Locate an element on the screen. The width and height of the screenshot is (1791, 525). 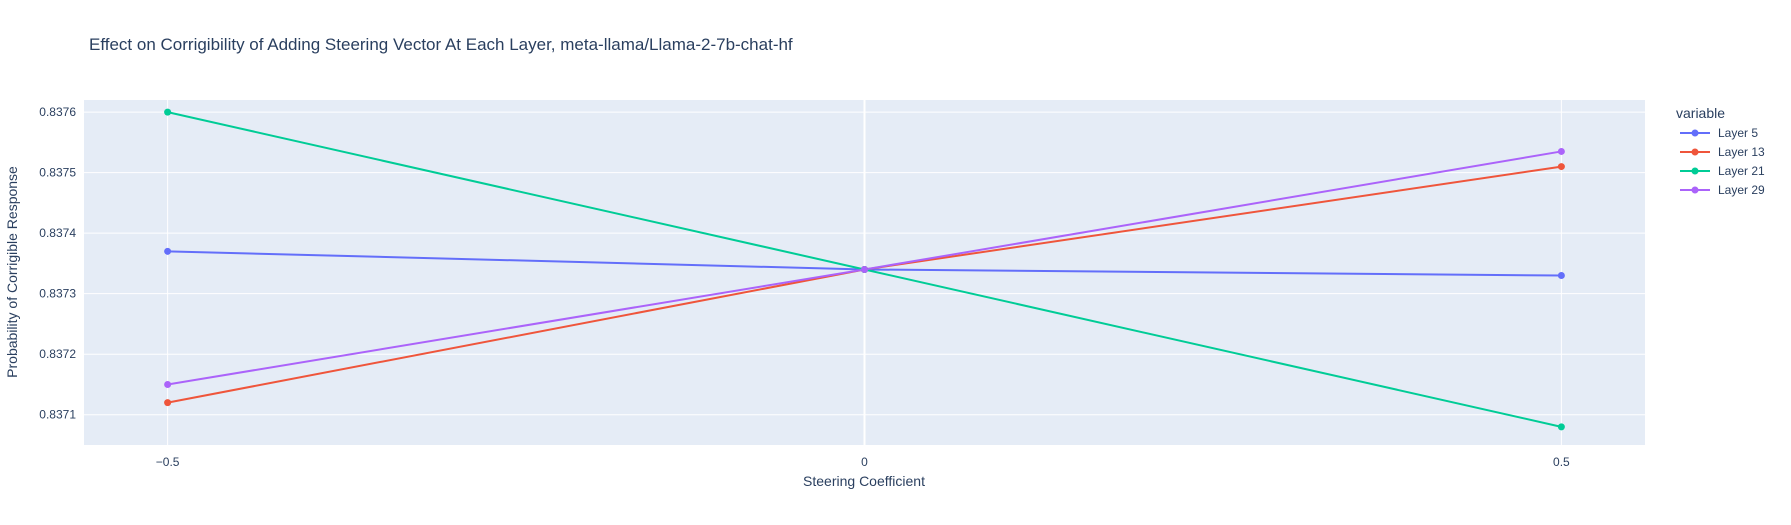
legend-label: Layer 5 is located at coordinates (1738, 133).